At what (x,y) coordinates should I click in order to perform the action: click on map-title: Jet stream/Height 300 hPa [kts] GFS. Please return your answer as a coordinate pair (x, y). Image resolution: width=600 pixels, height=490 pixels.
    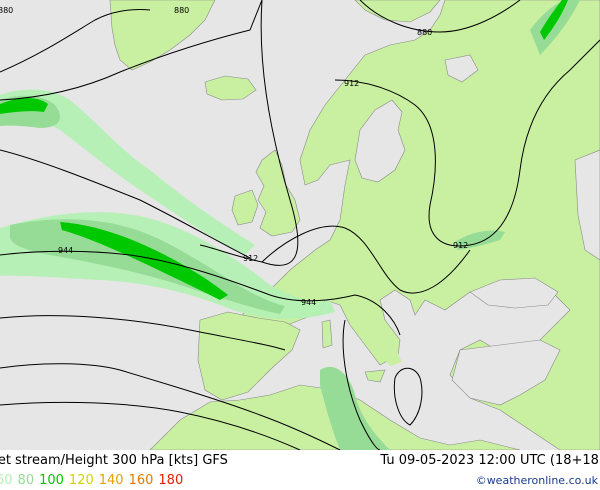
    Looking at the image, I should click on (114, 460).